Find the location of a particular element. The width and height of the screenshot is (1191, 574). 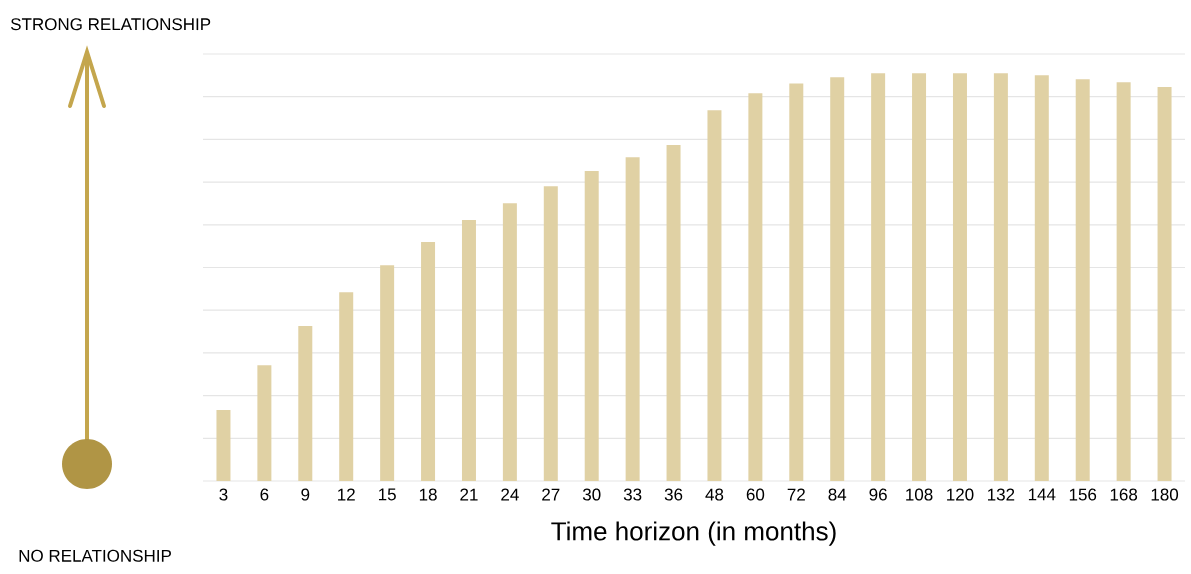

x-tick-label: 156 is located at coordinates (1083, 494).